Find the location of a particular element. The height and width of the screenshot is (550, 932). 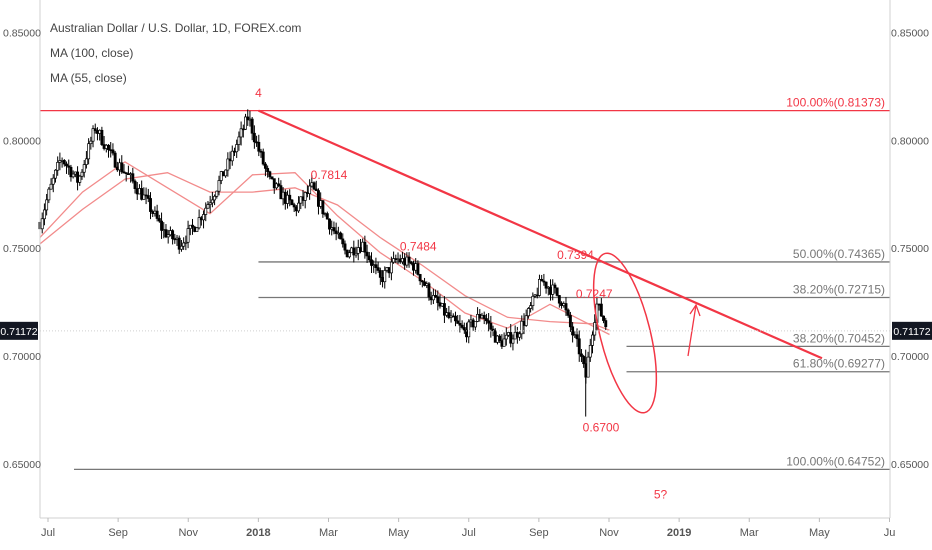

highlight-ellipse is located at coordinates (625, 333).